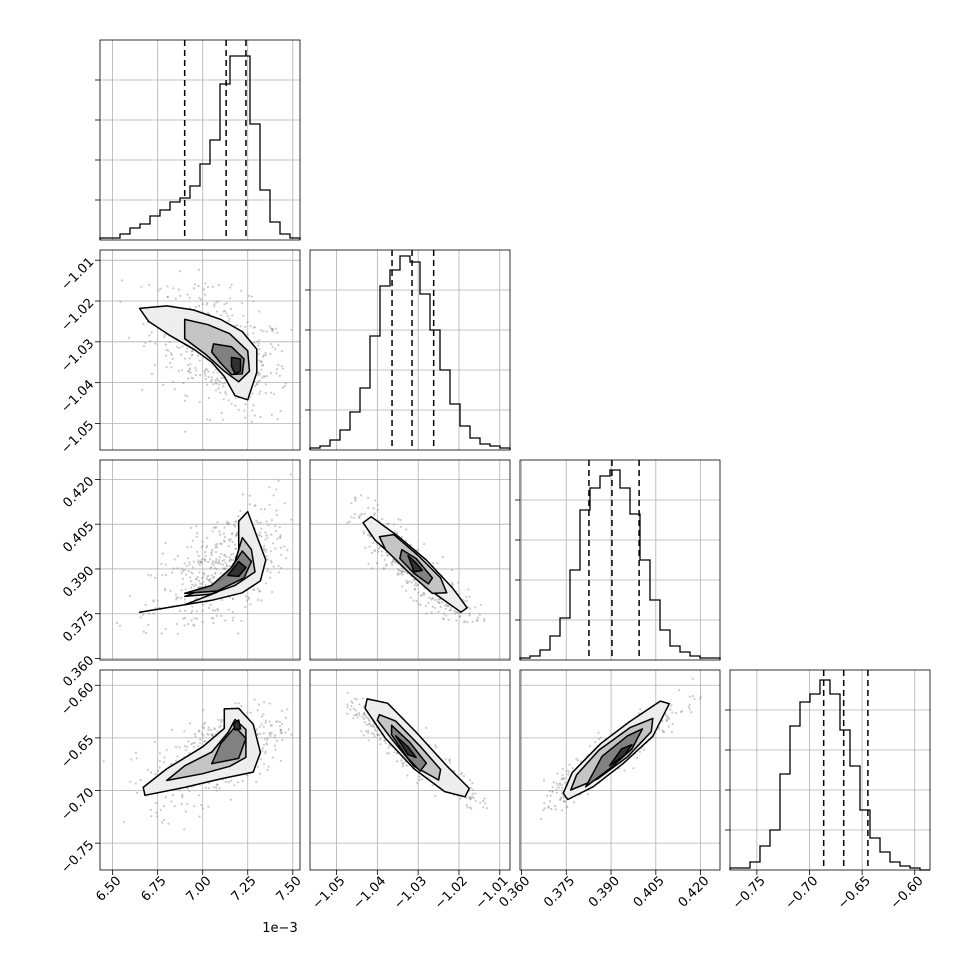 The width and height of the screenshot is (970, 970). Describe the element at coordinates (197, 764) in the screenshot. I see `scatter-panel-0-3-points` at that location.